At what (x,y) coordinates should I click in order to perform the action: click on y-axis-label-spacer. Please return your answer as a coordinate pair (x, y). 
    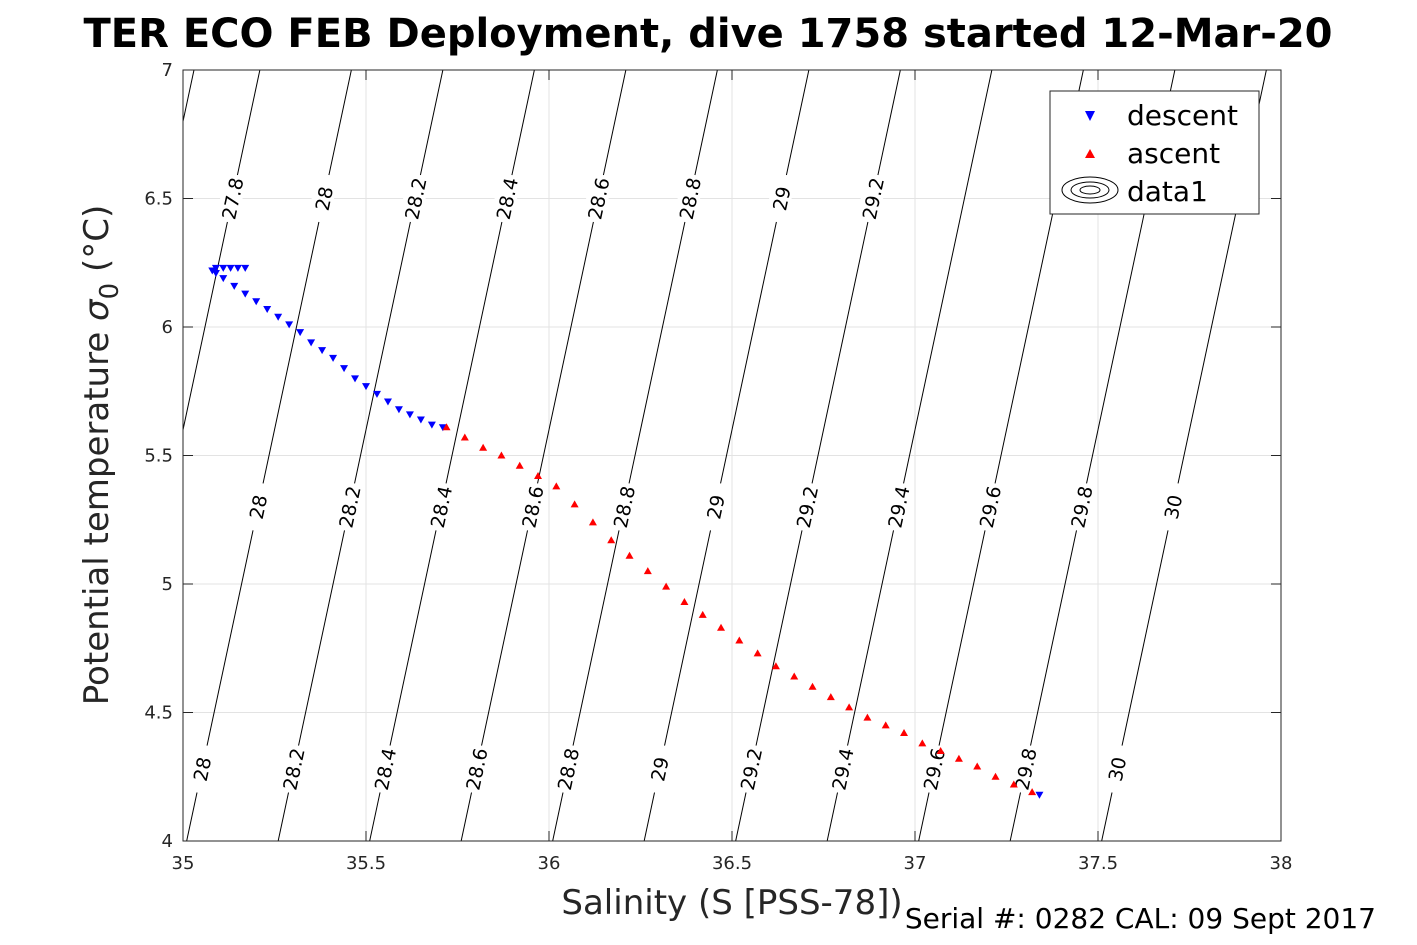
    Looking at the image, I should click on (97, 277).